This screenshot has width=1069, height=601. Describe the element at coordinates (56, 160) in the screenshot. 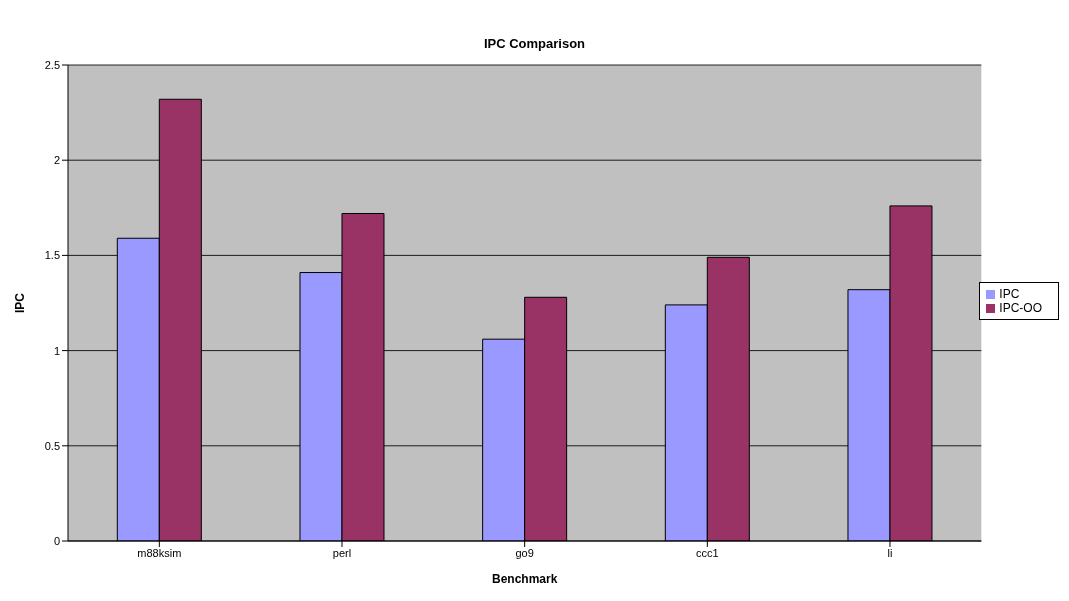

I see `y-tick-label: 2` at that location.